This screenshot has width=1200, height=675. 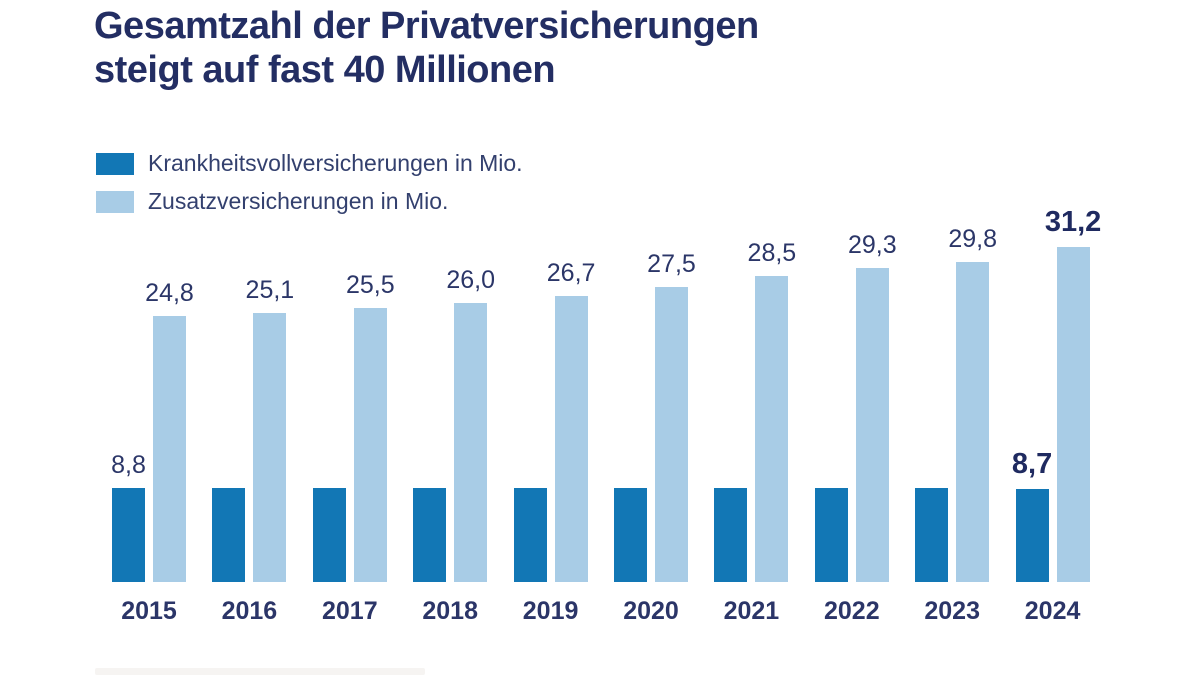 I want to click on legend-item-vollversicherungen: Krankheitsvollversicherungen in Mio., so click(x=309, y=163).